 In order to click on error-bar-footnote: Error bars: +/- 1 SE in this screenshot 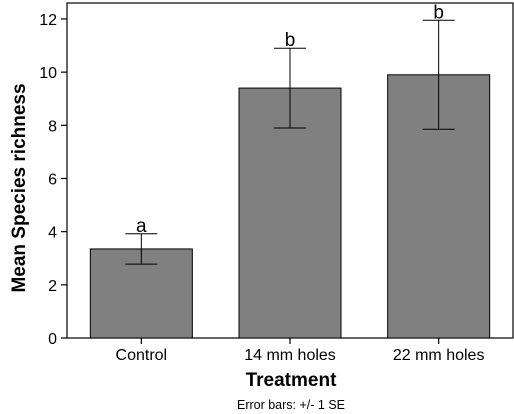, I will do `click(291, 405)`.